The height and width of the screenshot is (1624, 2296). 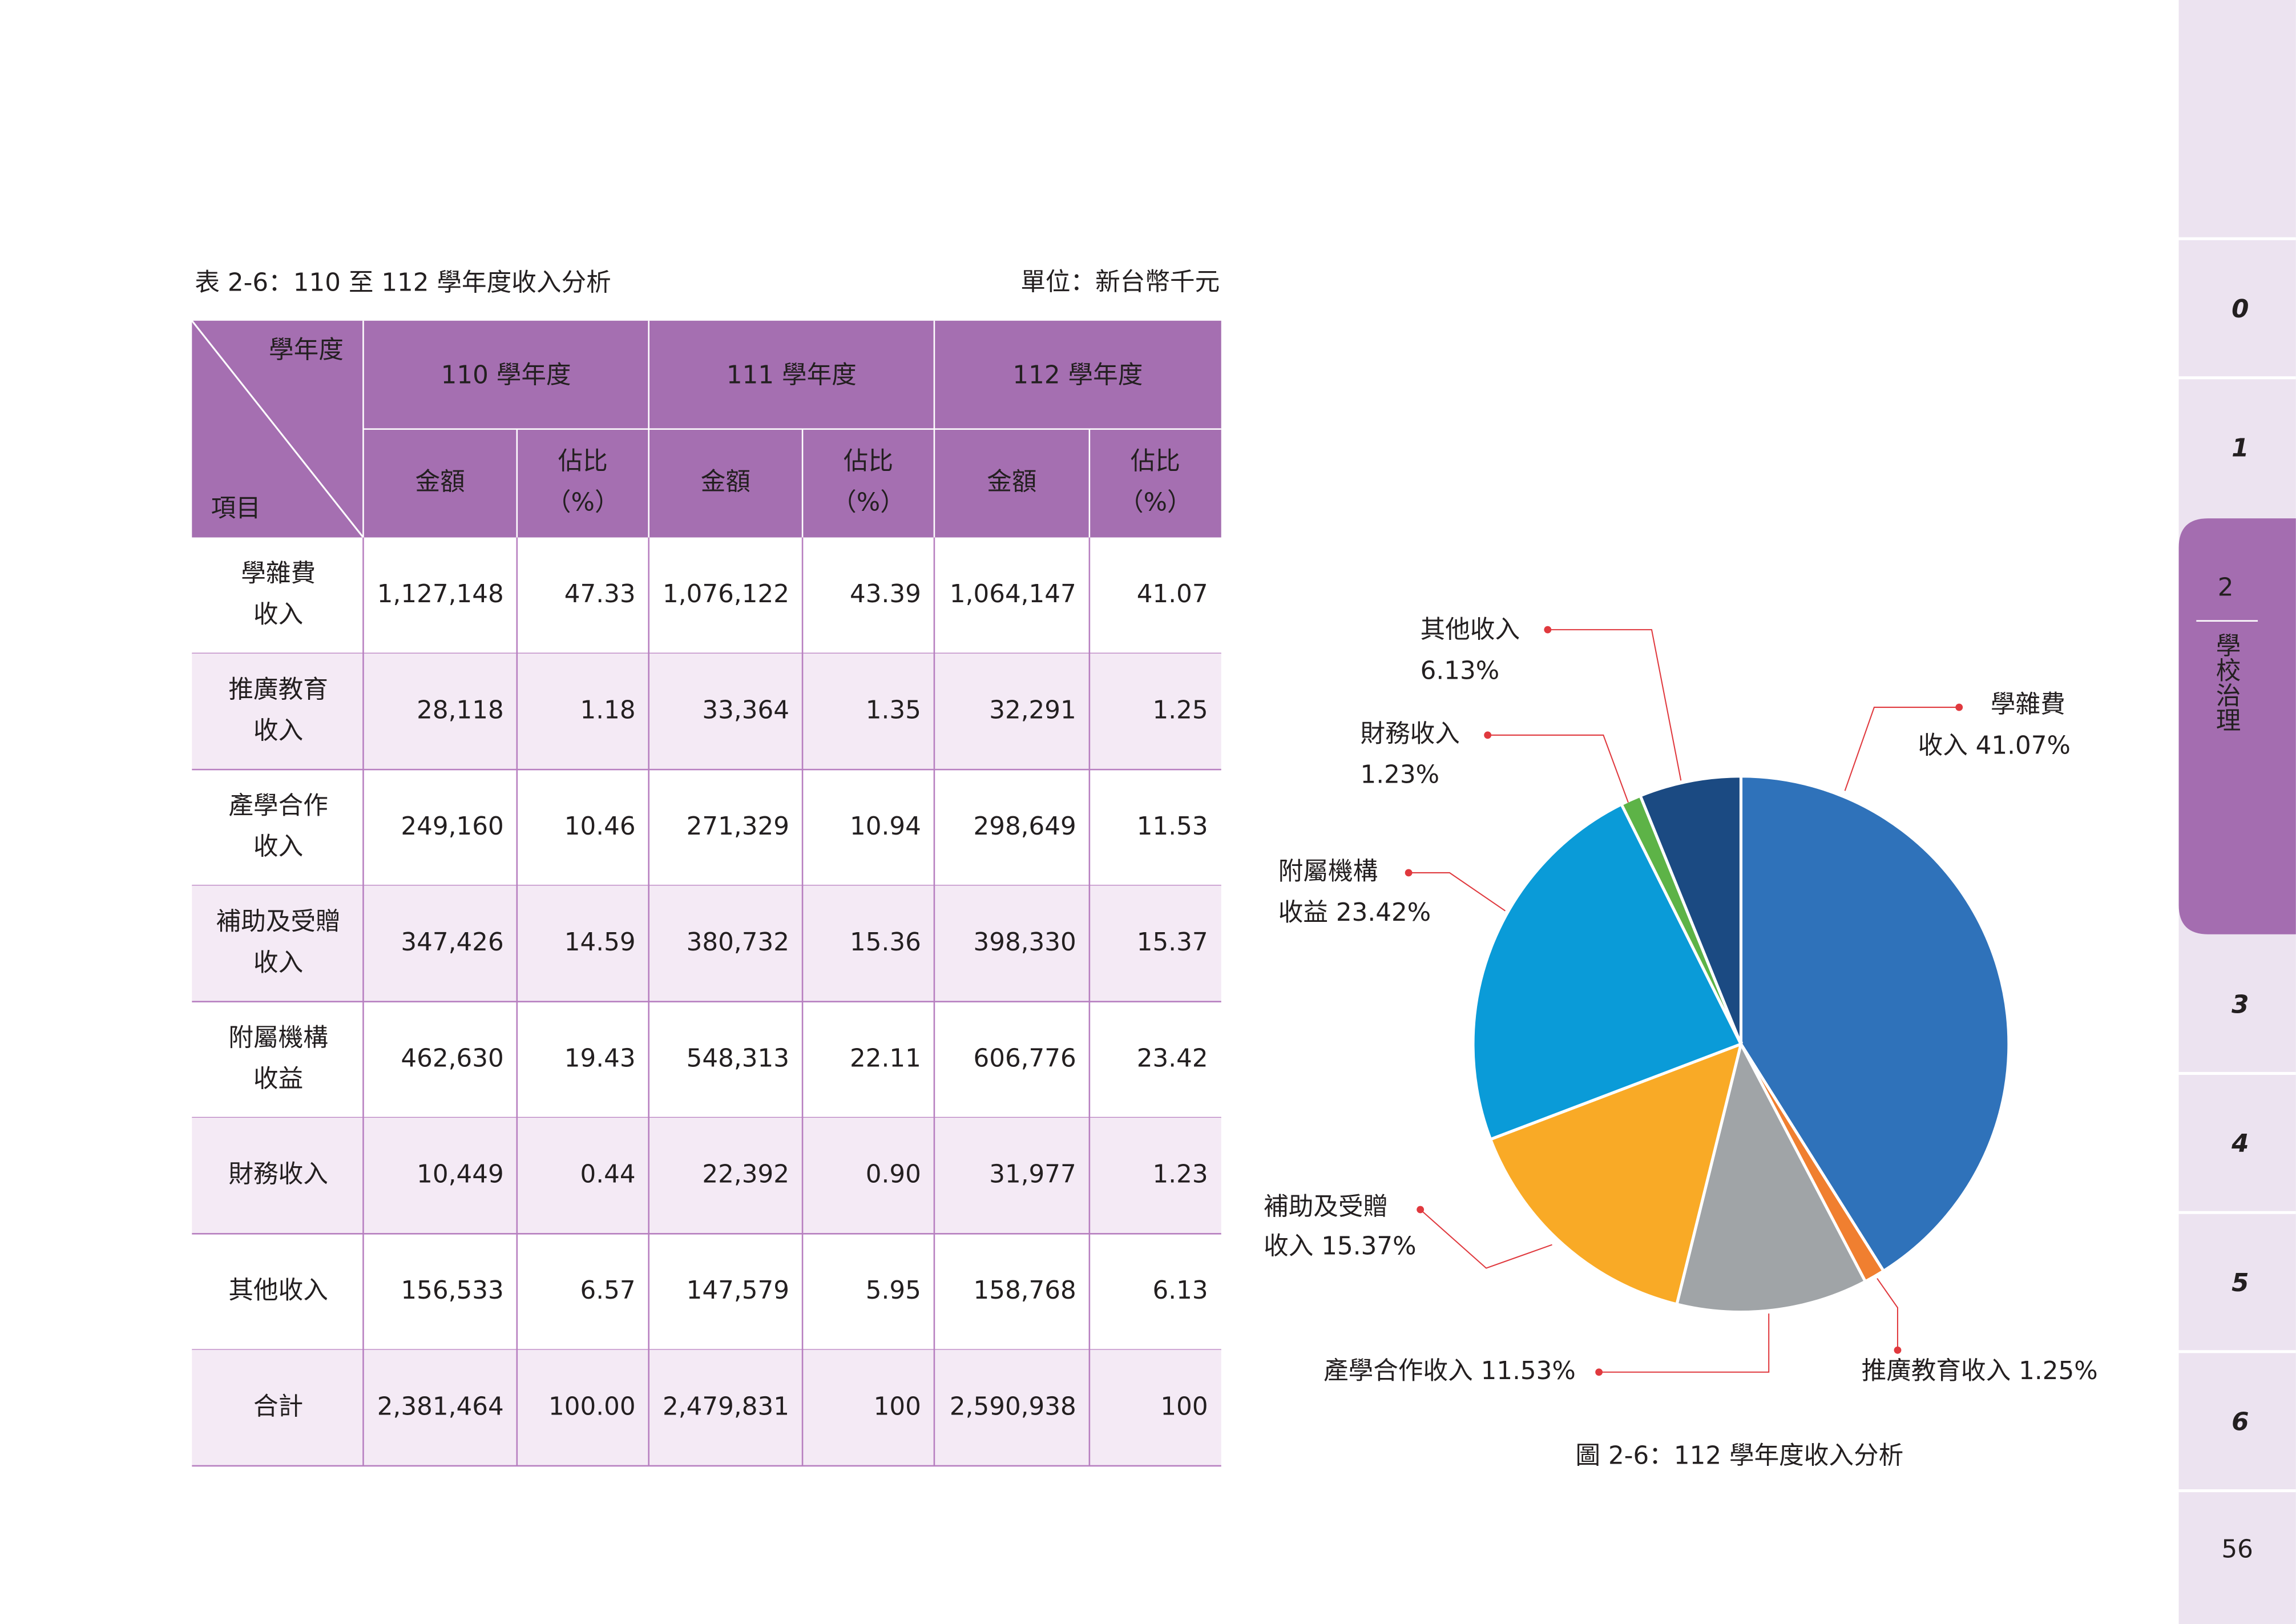 What do you see at coordinates (1460, 672) in the screenshot?
I see `slice-label: 6.13%` at bounding box center [1460, 672].